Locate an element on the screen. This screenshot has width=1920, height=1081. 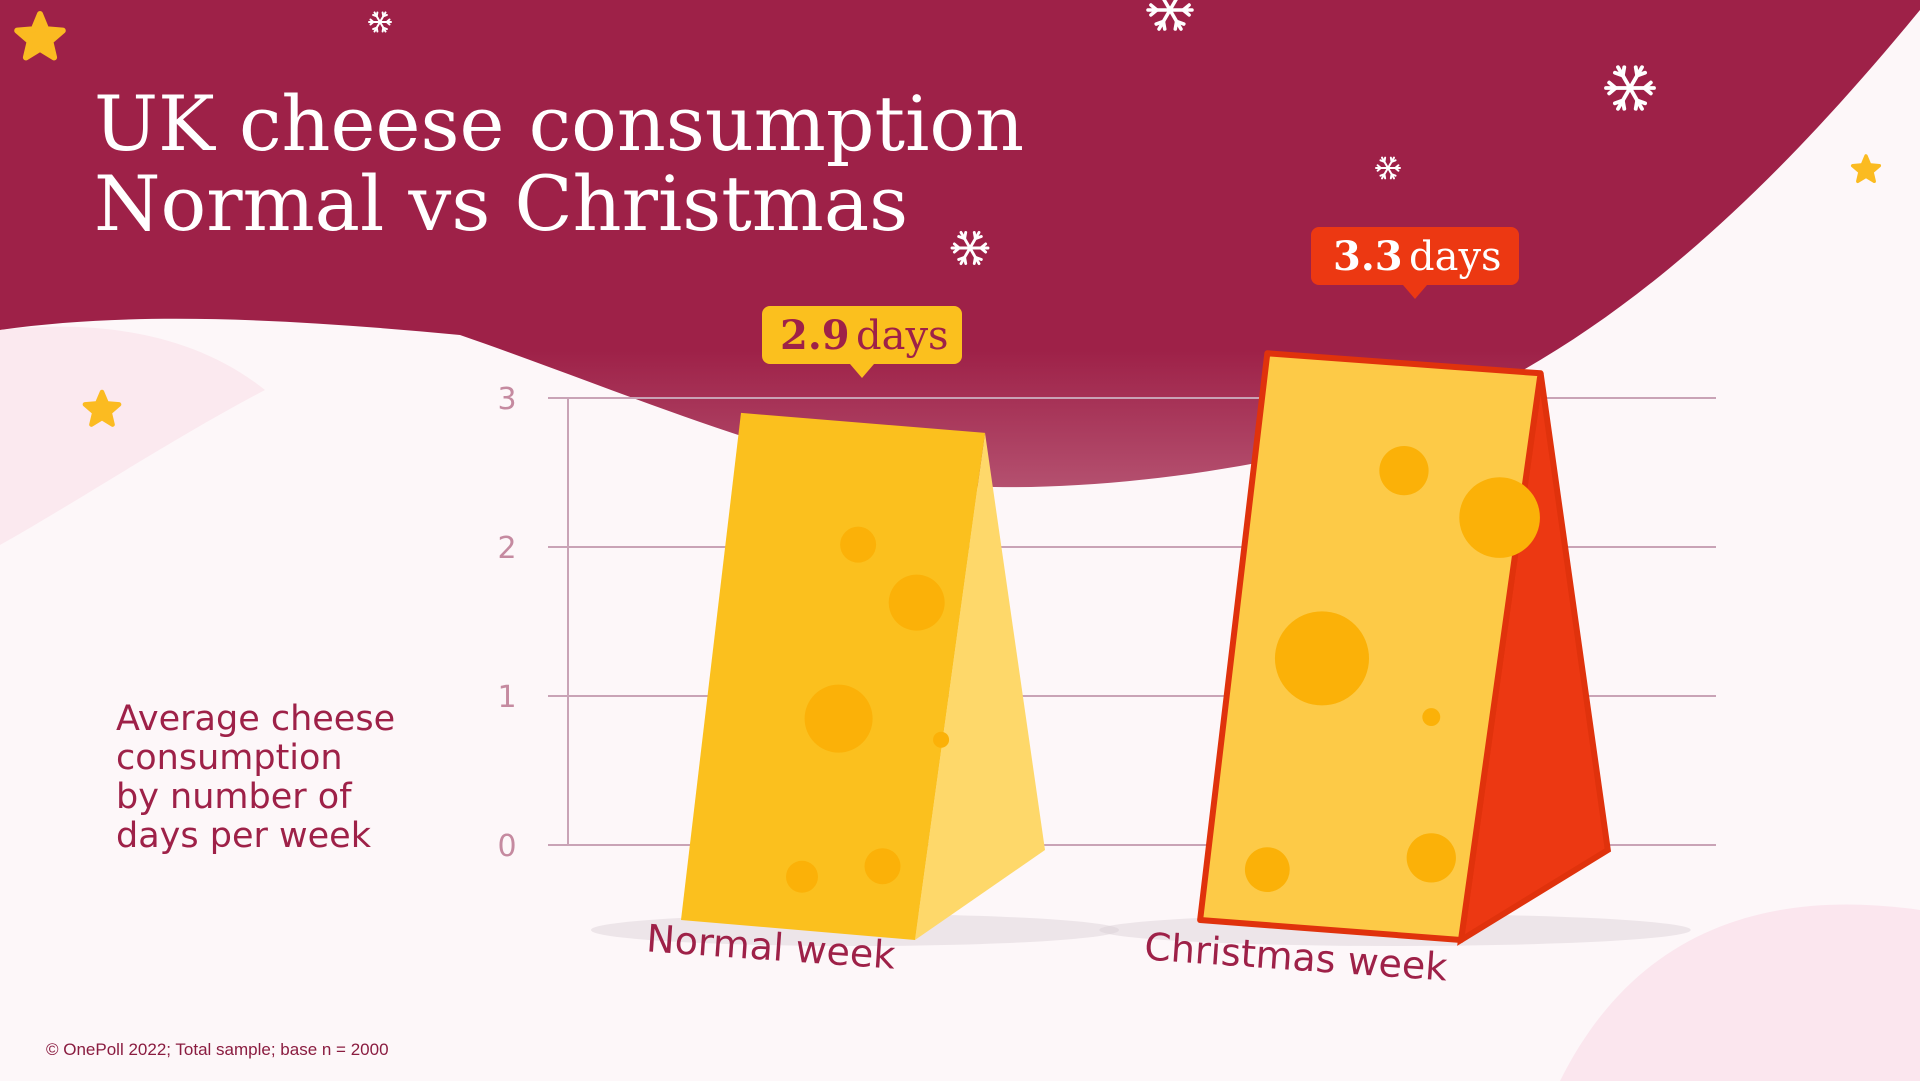
bar-side-face is located at coordinates (980, 686).